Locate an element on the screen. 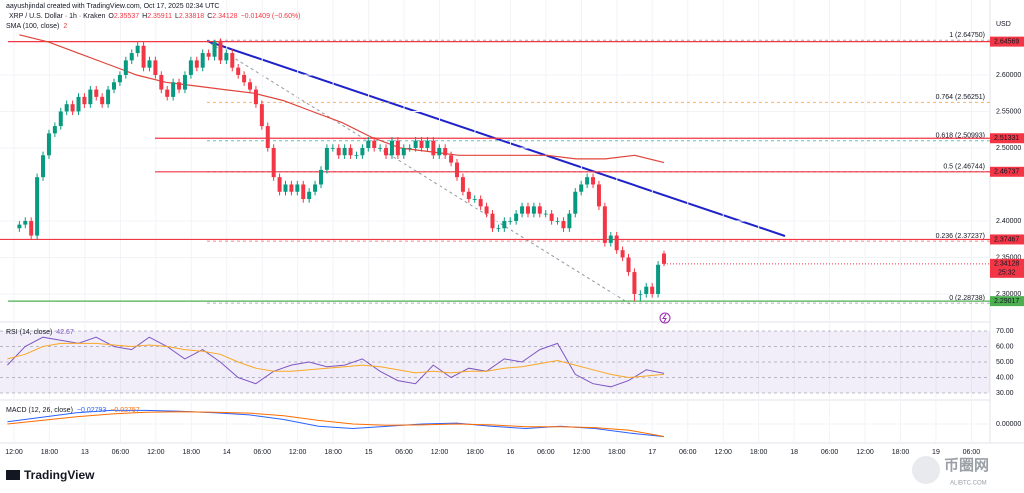 The image size is (1024, 493). y-tick-label: 2.50000 is located at coordinates (1008, 148).